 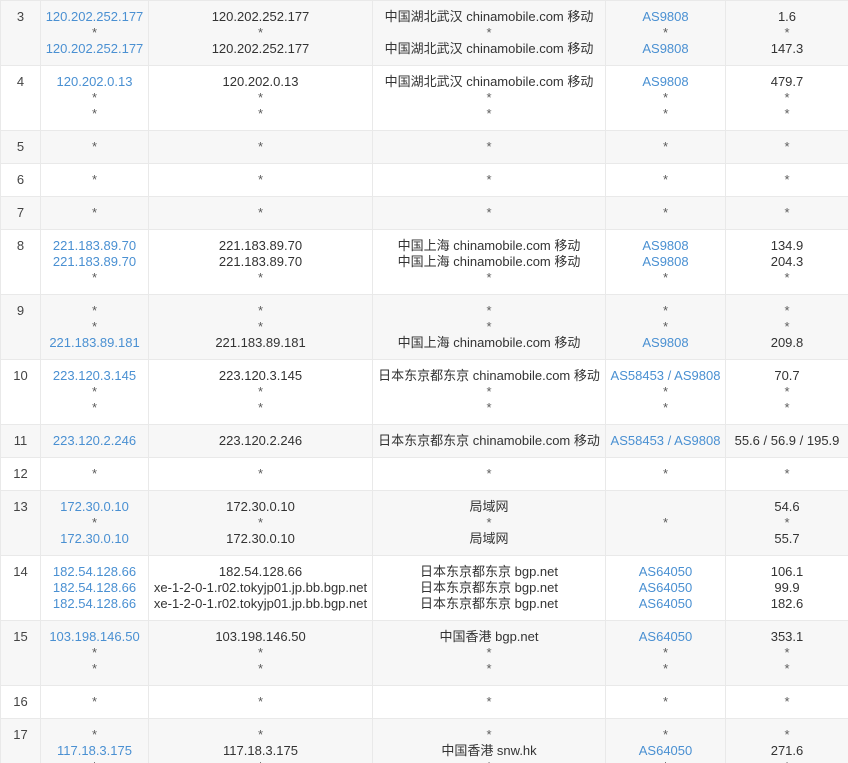 I want to click on hop-cell: 12, so click(x=20, y=474).